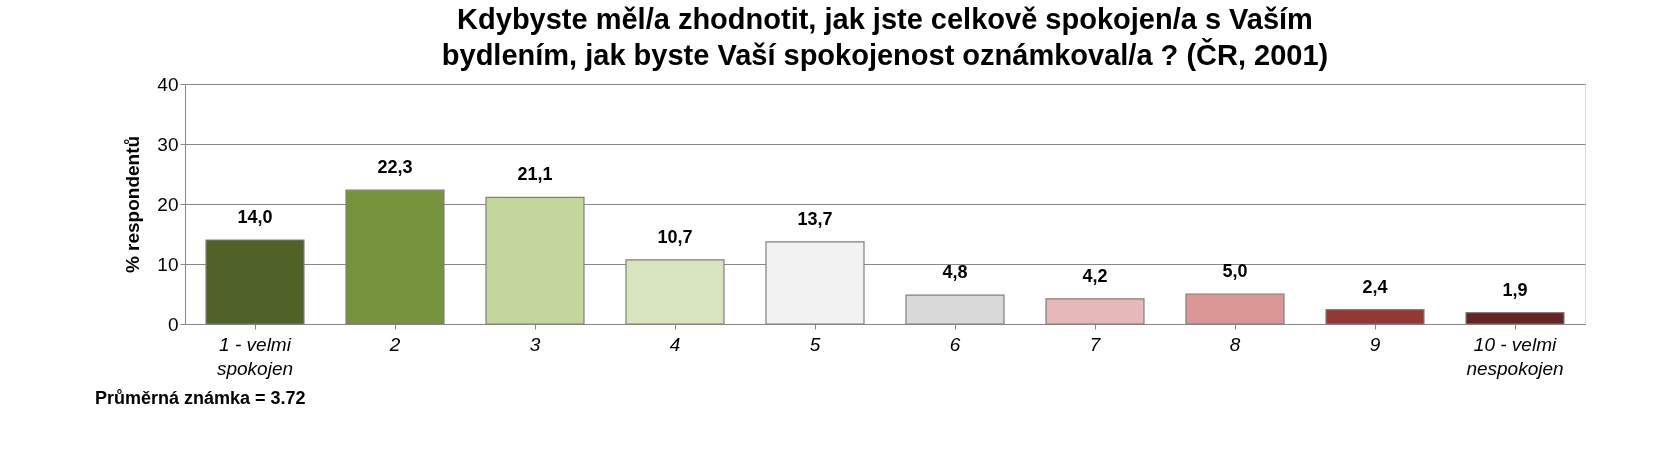  What do you see at coordinates (535, 344) in the screenshot?
I see `x-tick-label: 3` at bounding box center [535, 344].